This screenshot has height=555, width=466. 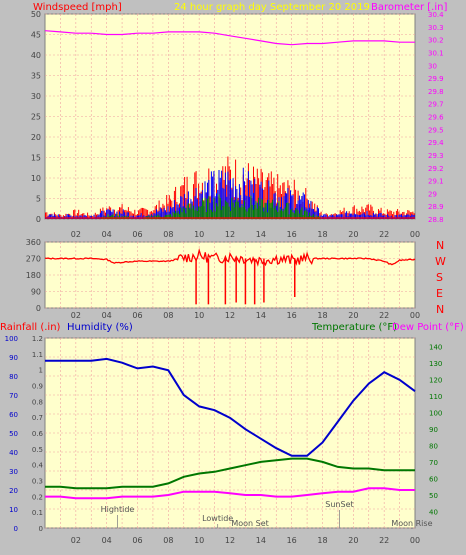 I want to click on x-tick-label-wind: 10, so click(x=199, y=234).